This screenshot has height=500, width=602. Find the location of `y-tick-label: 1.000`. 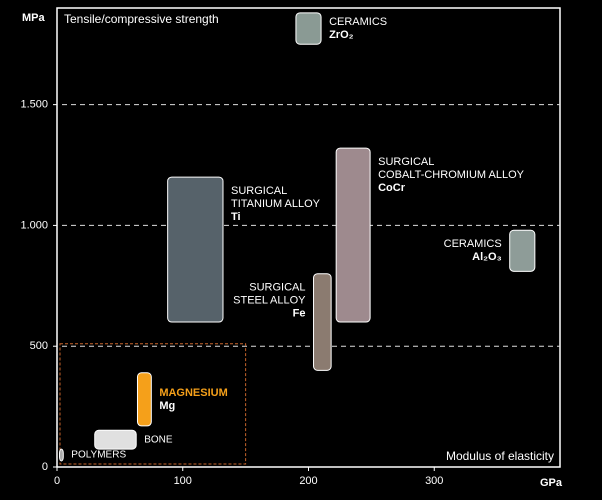

y-tick-label: 1.000 is located at coordinates (34, 225).